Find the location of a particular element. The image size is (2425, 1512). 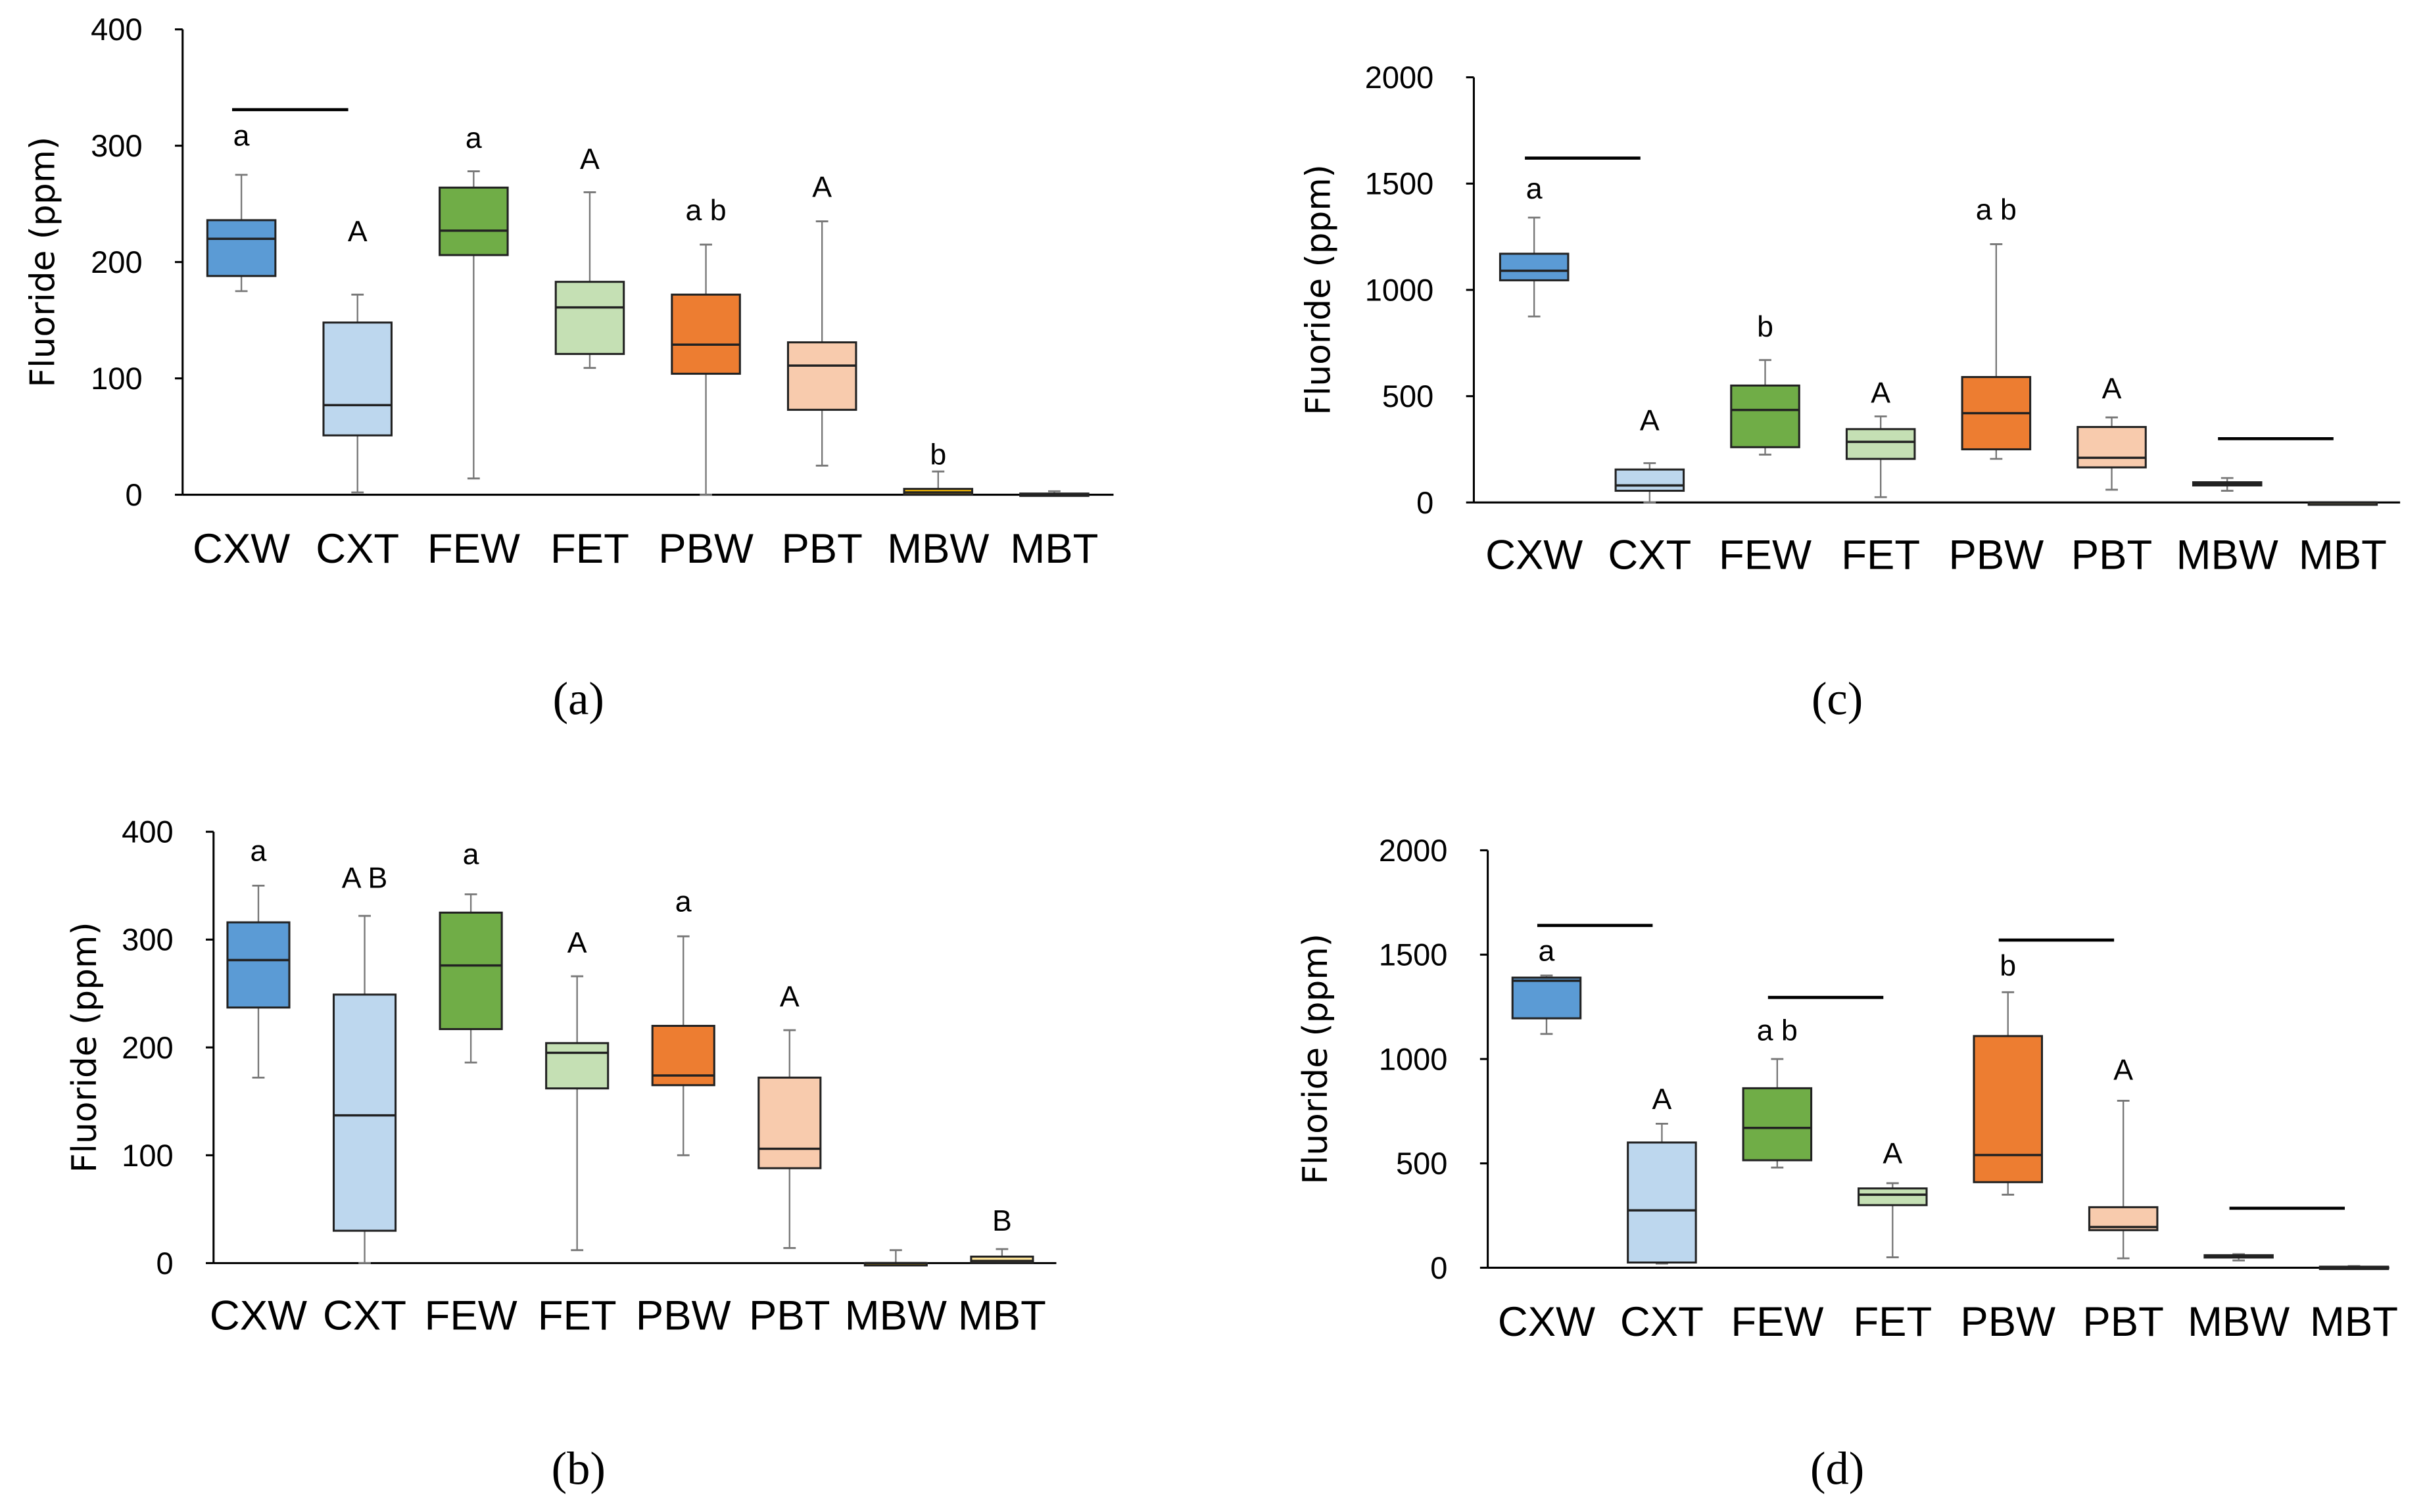

box-cxt: A is located at coordinates (357, 355).